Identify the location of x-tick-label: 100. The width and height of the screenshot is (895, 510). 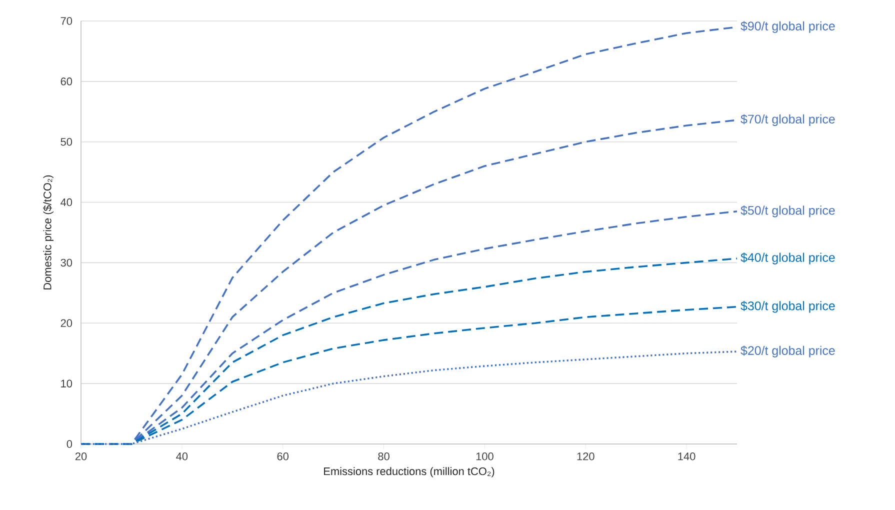
(485, 456).